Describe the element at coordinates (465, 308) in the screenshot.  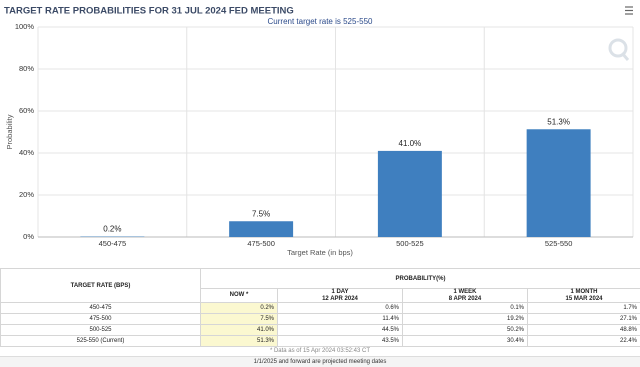
I see `probability-cell: 0.1%` at that location.